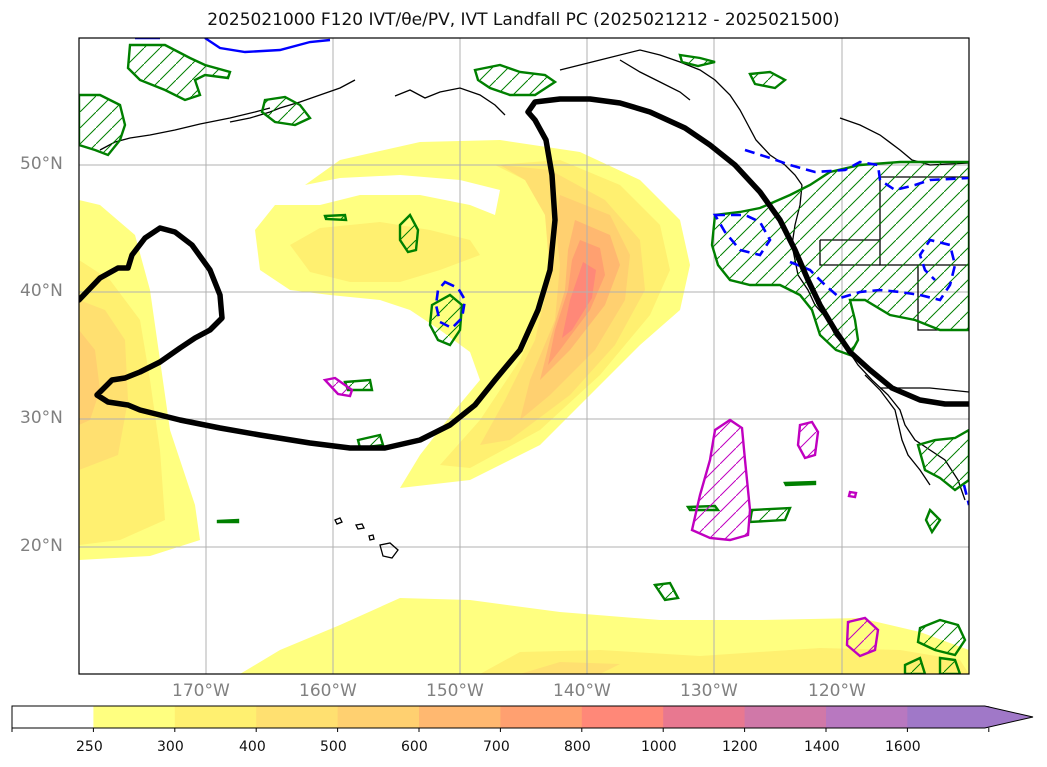 The height and width of the screenshot is (767, 1047). What do you see at coordinates (252, 747) in the screenshot?
I see `colorbar-tick-label: 400` at bounding box center [252, 747].